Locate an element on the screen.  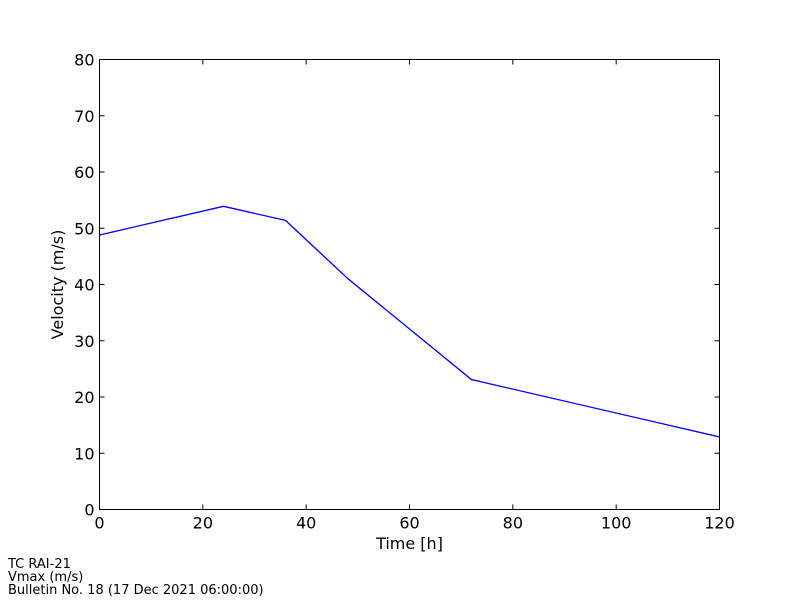
x-axis-label: Time [h] is located at coordinates (409, 543).